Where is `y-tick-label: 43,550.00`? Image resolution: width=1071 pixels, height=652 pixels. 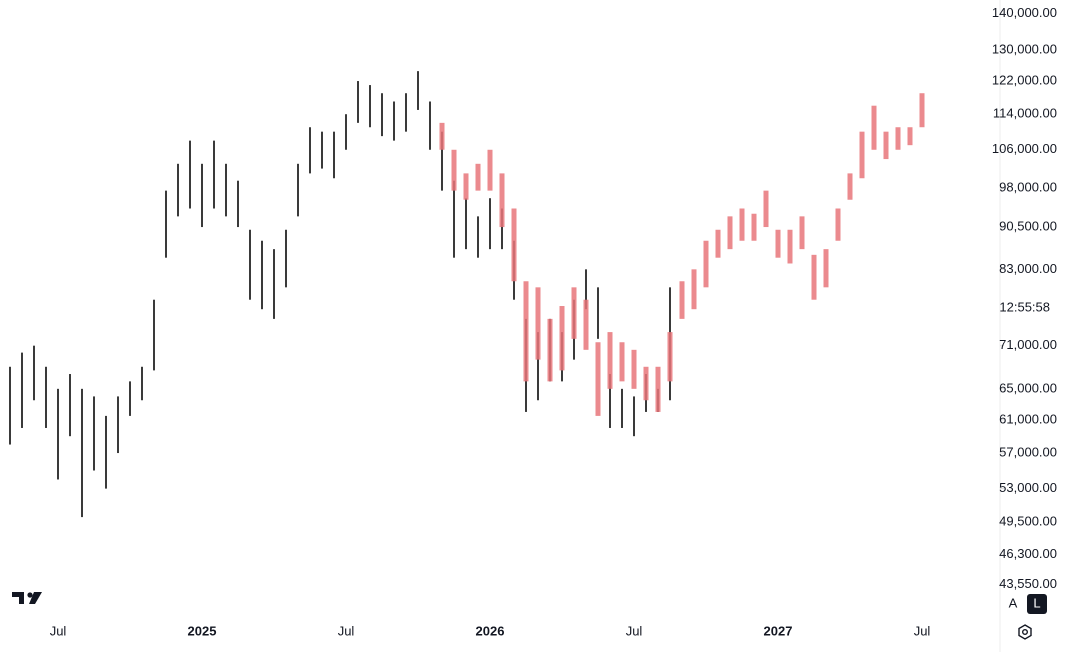
y-tick-label: 43,550.00 is located at coordinates (1028, 583).